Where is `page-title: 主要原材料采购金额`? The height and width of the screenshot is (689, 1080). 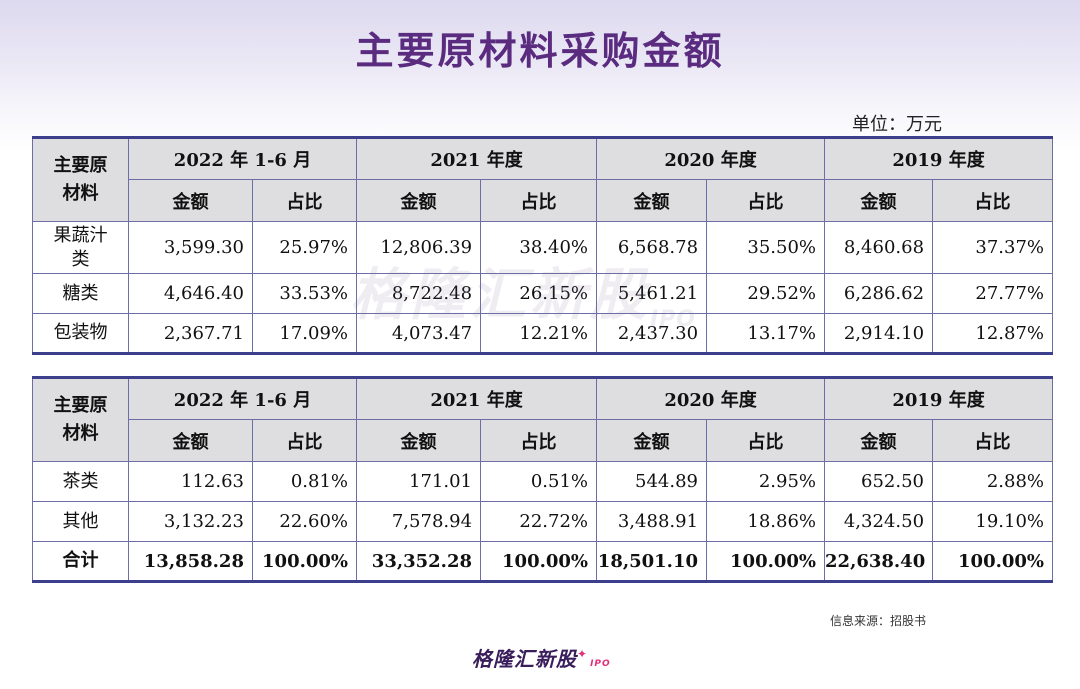
page-title: 主要原材料采购金额 is located at coordinates (540, 51).